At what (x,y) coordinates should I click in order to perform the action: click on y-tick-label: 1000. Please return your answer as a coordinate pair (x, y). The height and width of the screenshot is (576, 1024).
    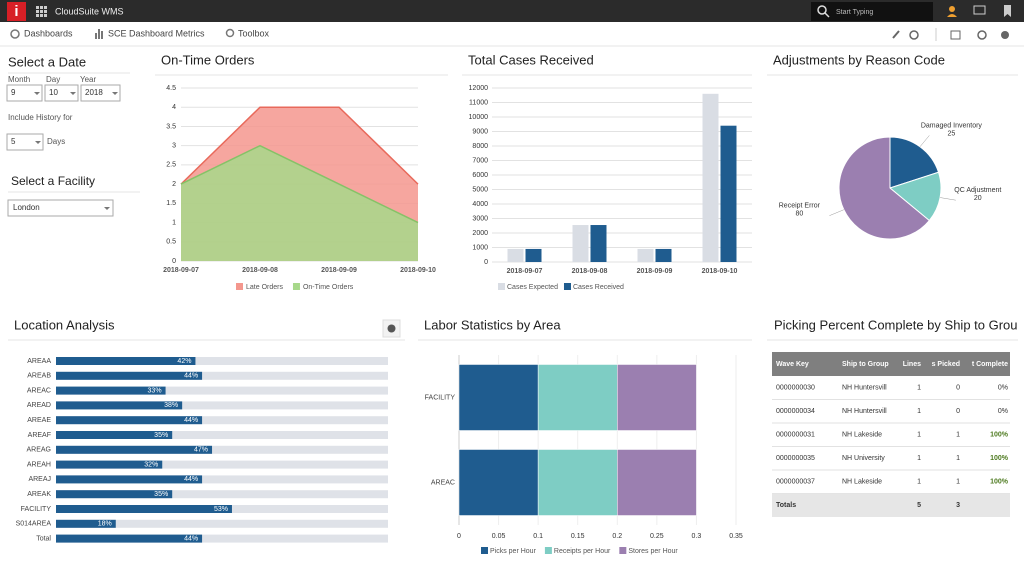
    Looking at the image, I should click on (480, 247).